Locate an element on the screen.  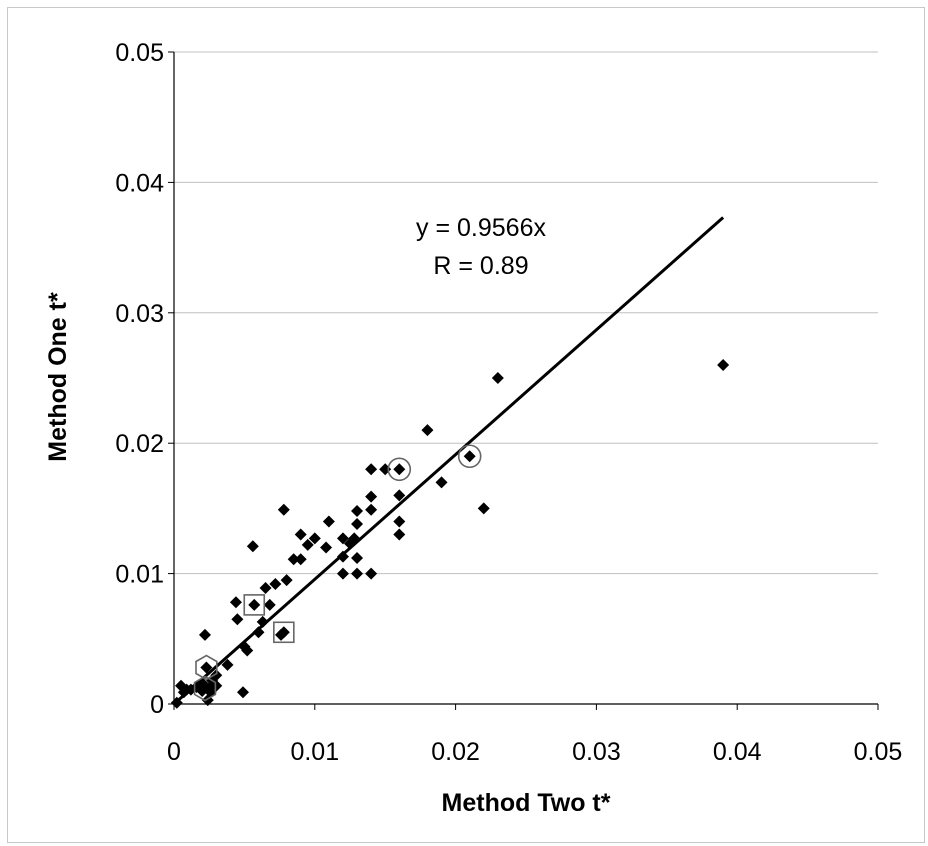
y-tick-label: 0.02 is located at coordinates (139, 444).